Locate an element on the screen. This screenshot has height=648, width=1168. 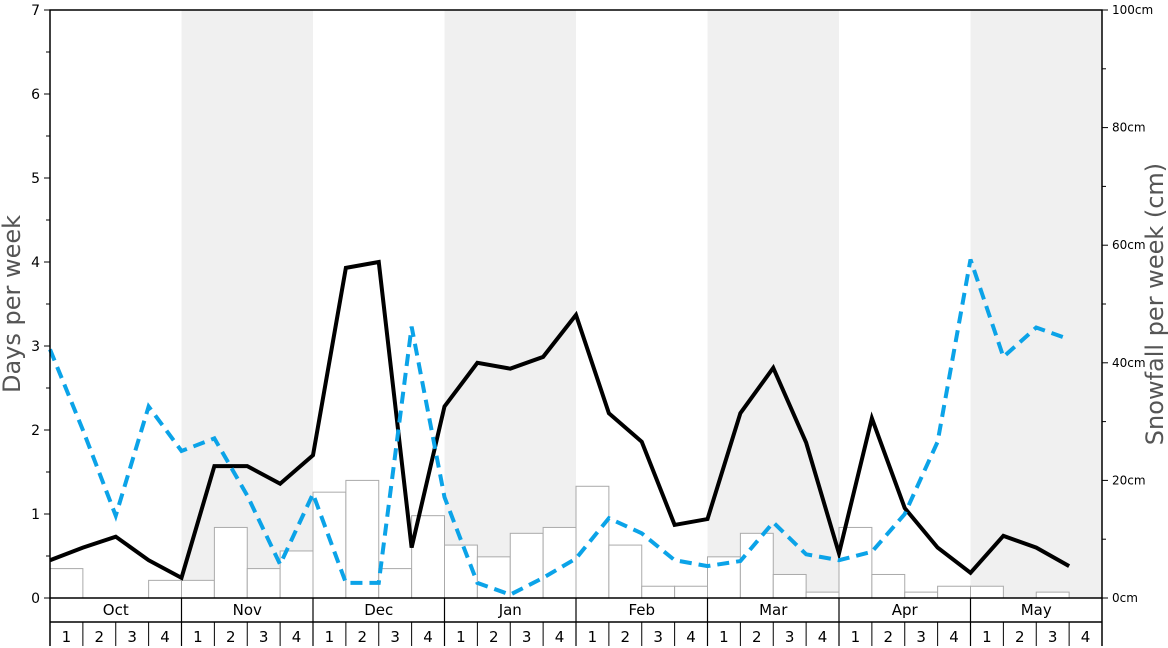
month-label-apr: Apr is located at coordinates (905, 610).